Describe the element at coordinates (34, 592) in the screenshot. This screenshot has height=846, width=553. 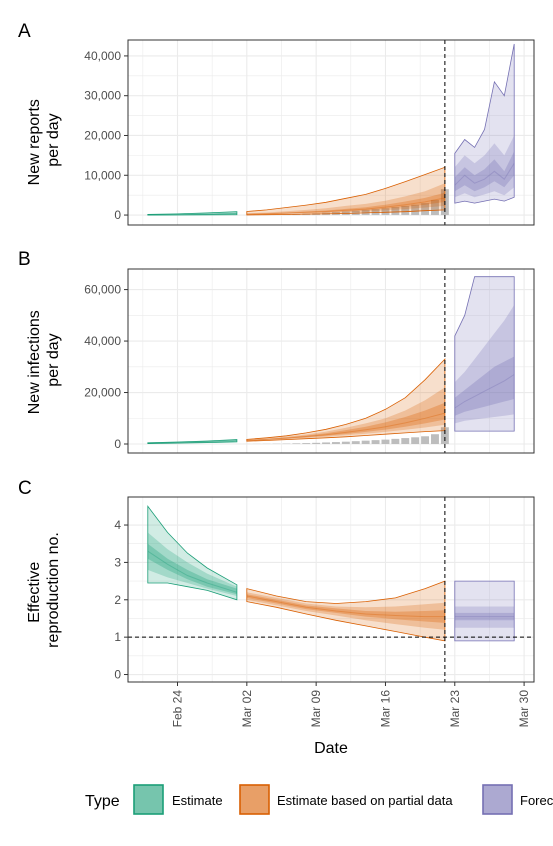
I see `panel-c-ylabel-line-1: Effective` at that location.